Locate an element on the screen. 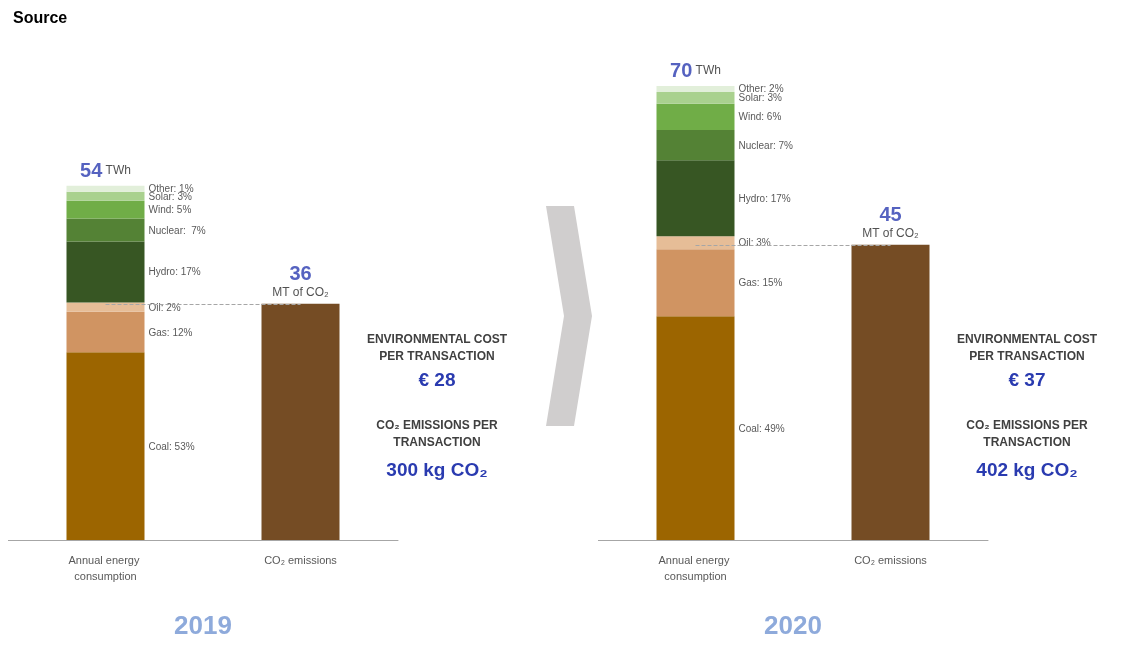 The image size is (1143, 657). series-label: Gas: 15% is located at coordinates (760, 283).